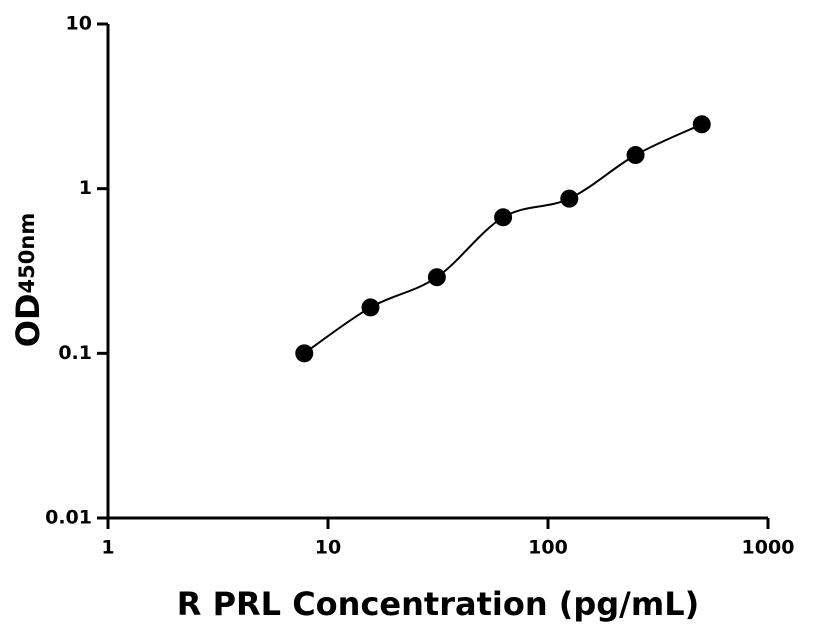 This screenshot has height=640, width=816. Describe the element at coordinates (438, 604) in the screenshot. I see `x-axis-title: R PRL Concentration (pg/mL)` at that location.